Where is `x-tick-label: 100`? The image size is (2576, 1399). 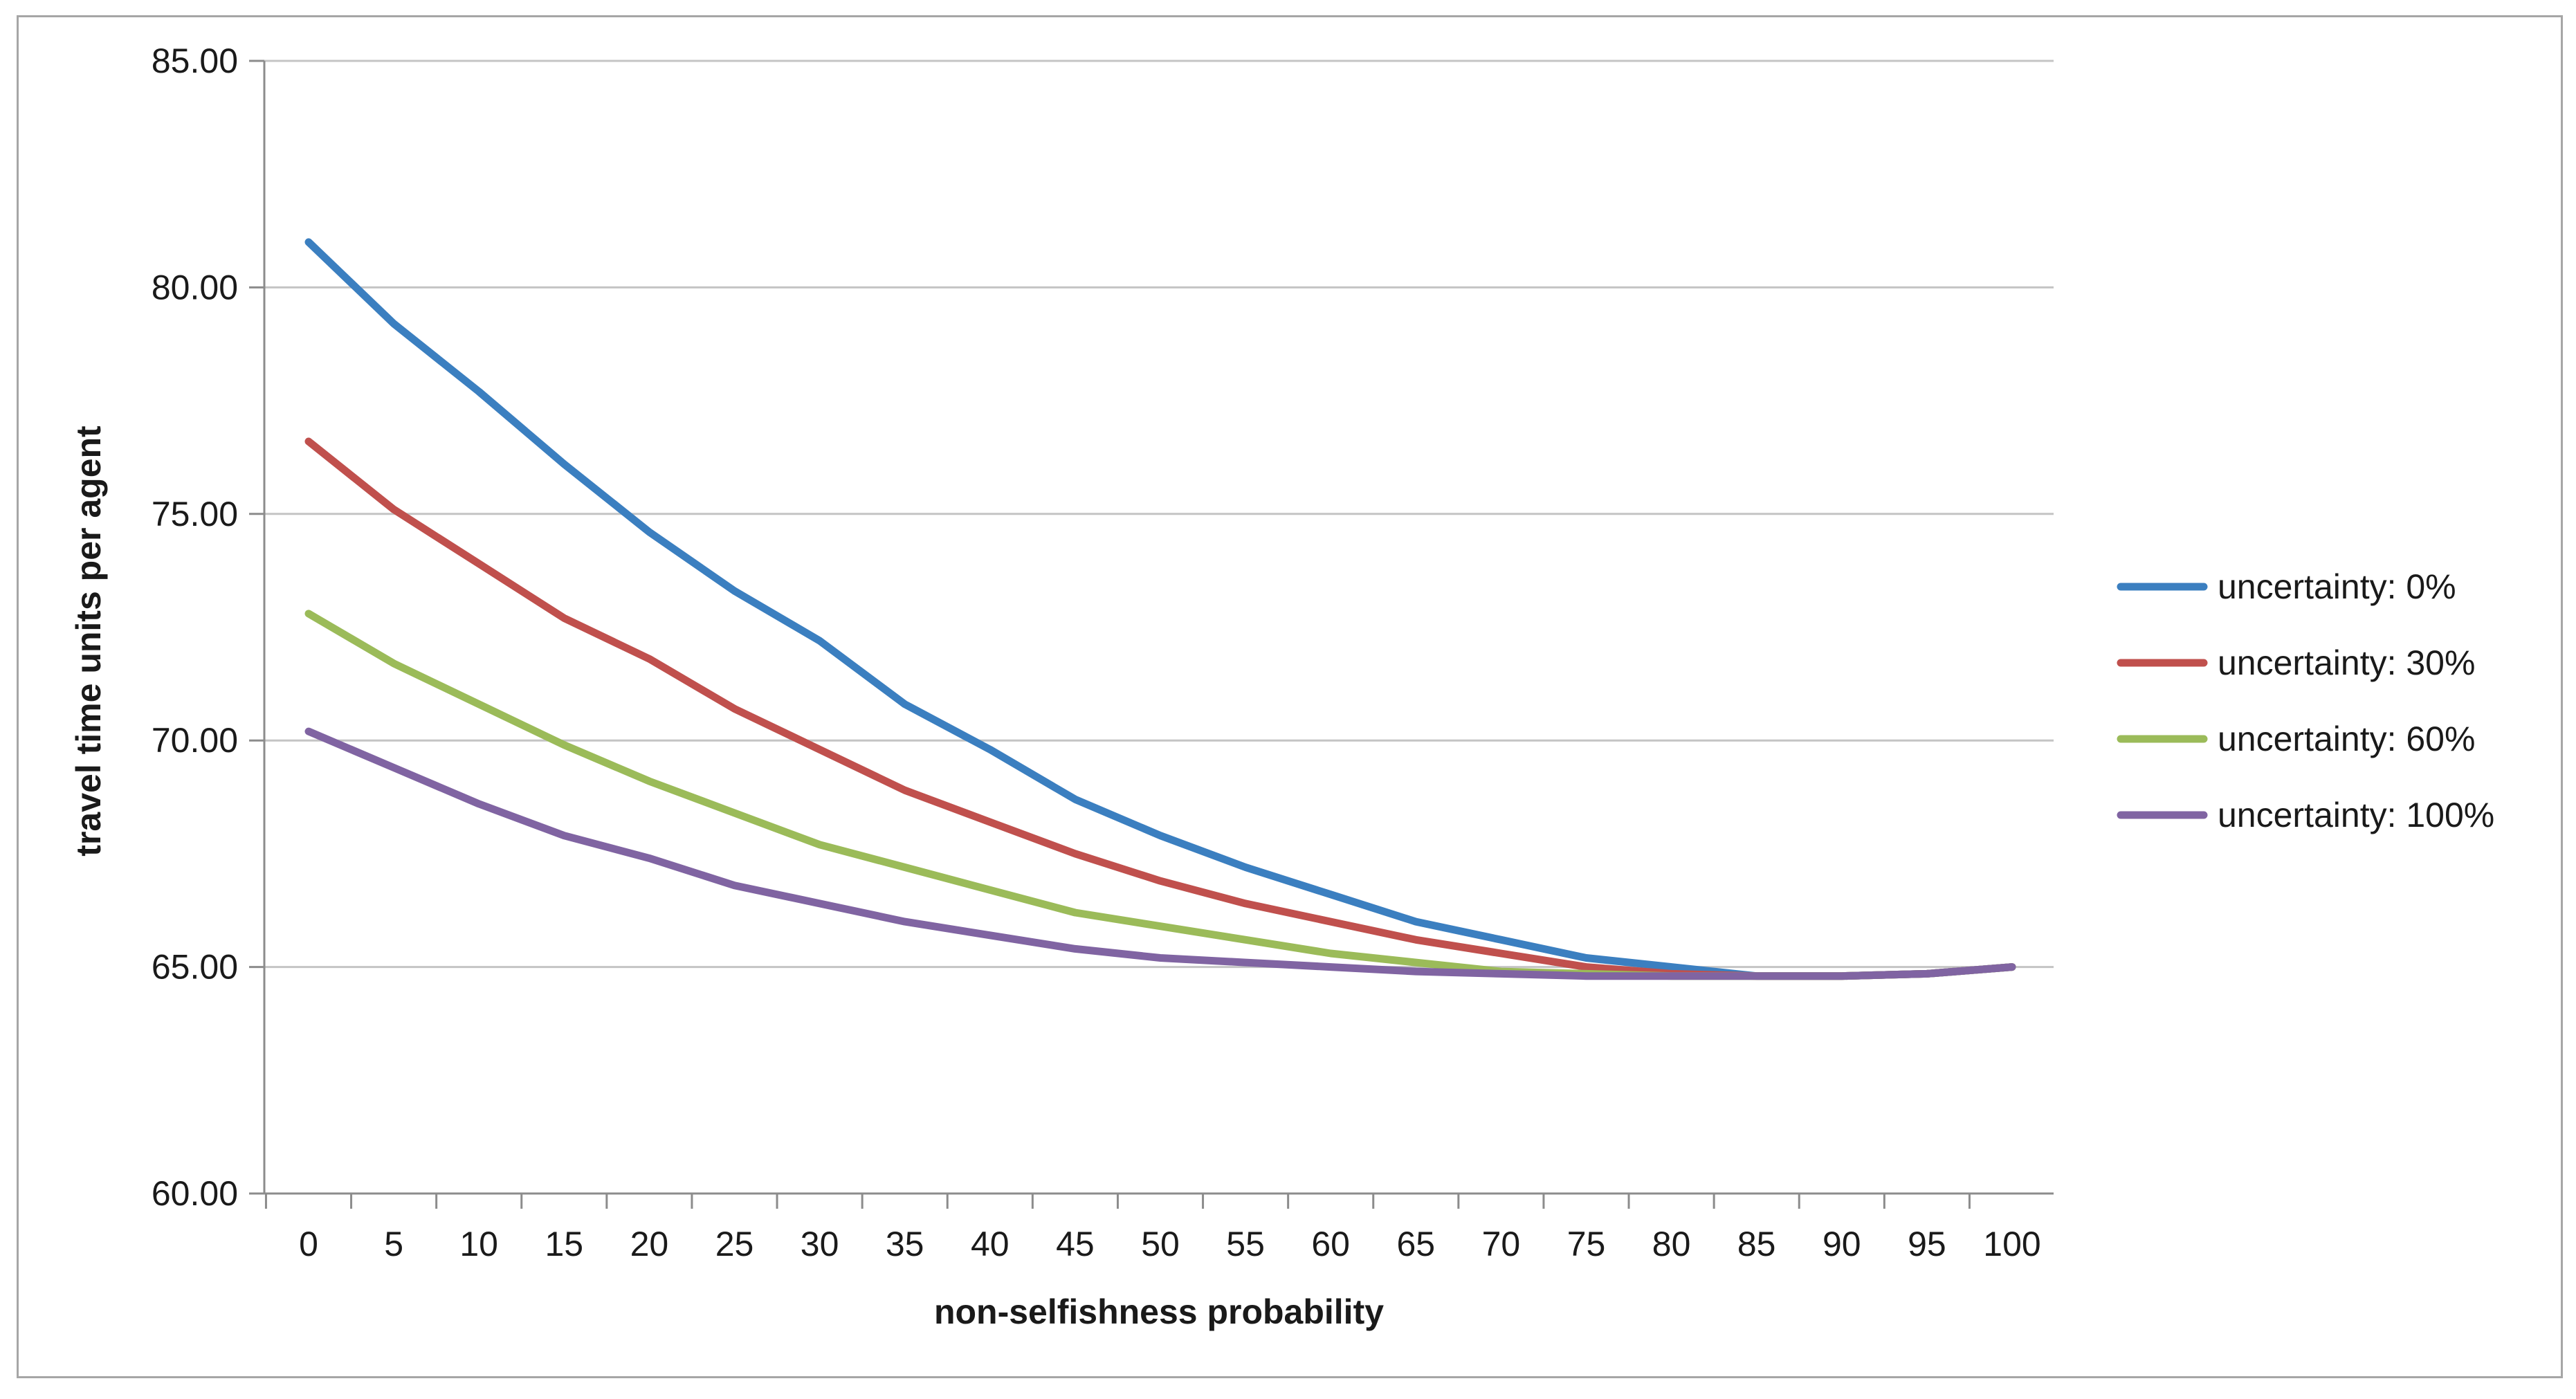 x-tick-label: 100 is located at coordinates (2011, 1244).